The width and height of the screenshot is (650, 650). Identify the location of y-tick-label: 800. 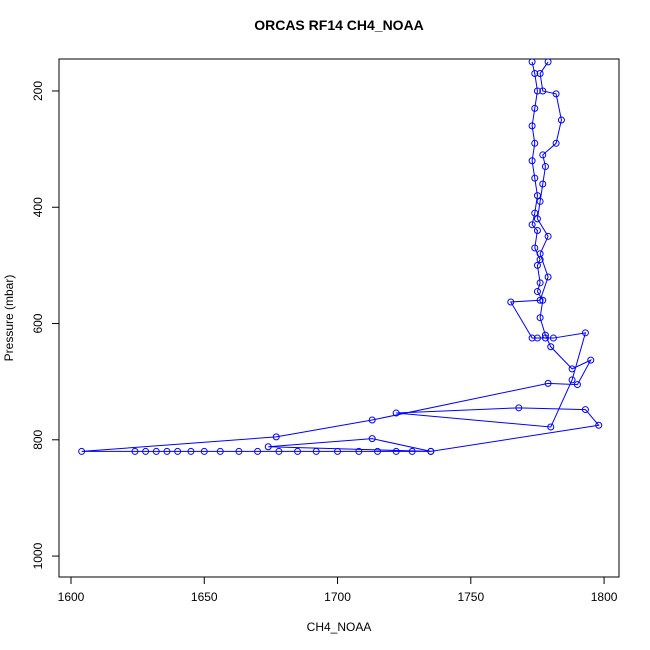
(38, 439).